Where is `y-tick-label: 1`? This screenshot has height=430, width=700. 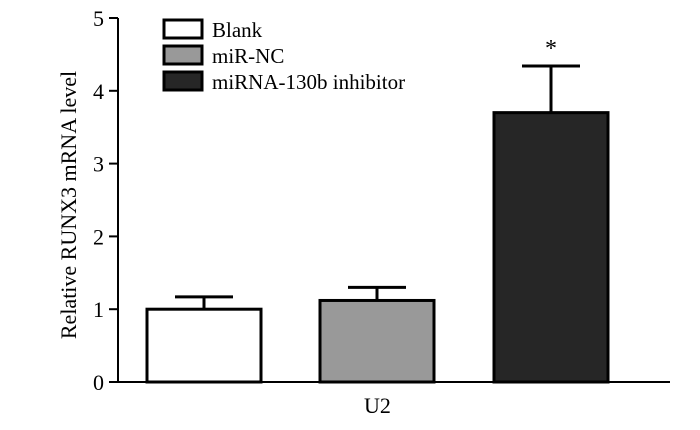
y-tick-label: 1 is located at coordinates (98, 309).